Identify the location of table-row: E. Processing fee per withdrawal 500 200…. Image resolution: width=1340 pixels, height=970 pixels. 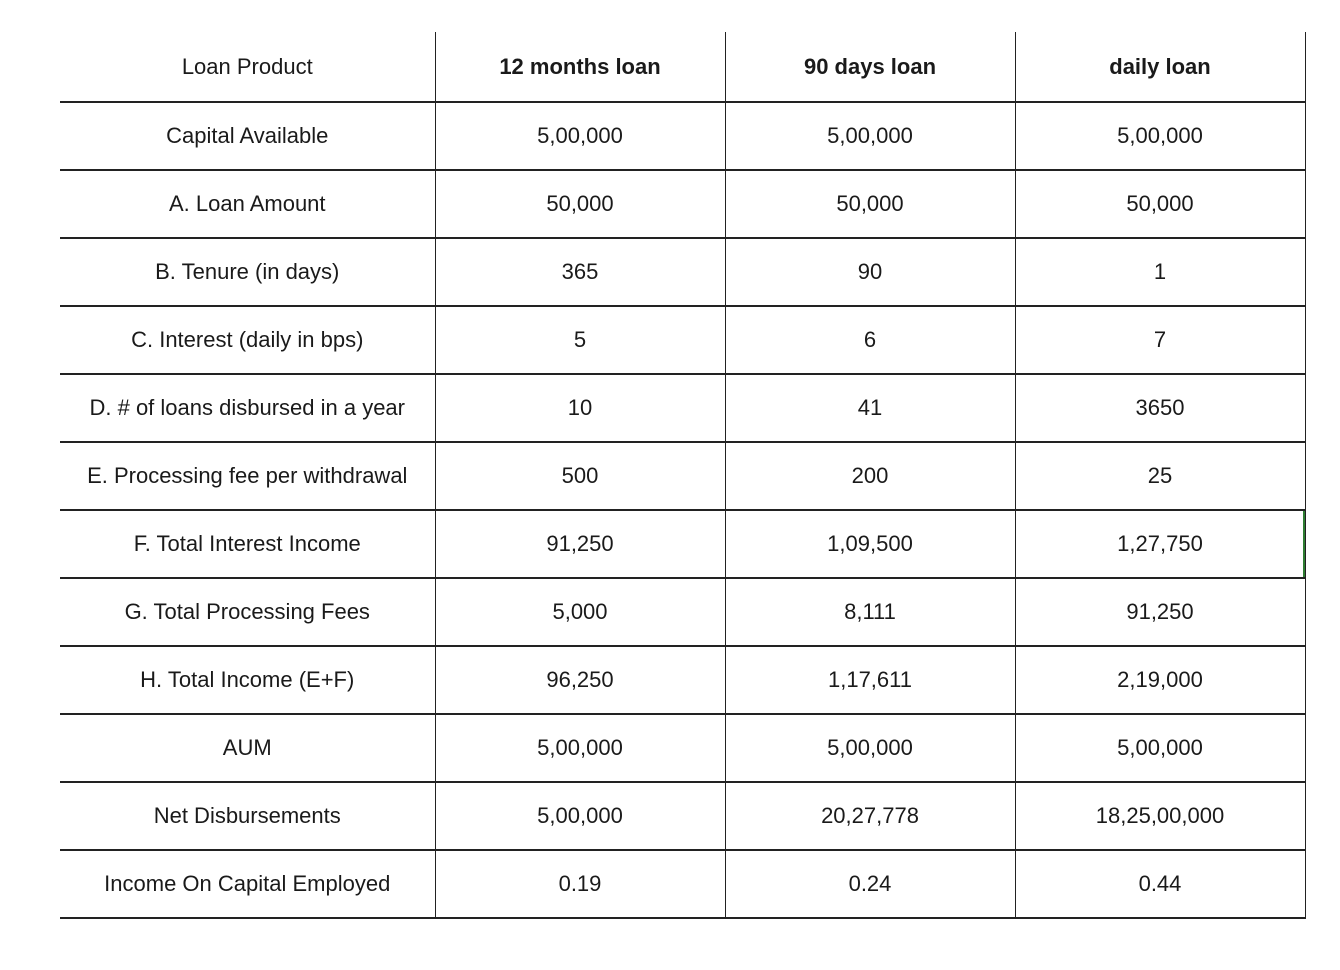
(683, 476).